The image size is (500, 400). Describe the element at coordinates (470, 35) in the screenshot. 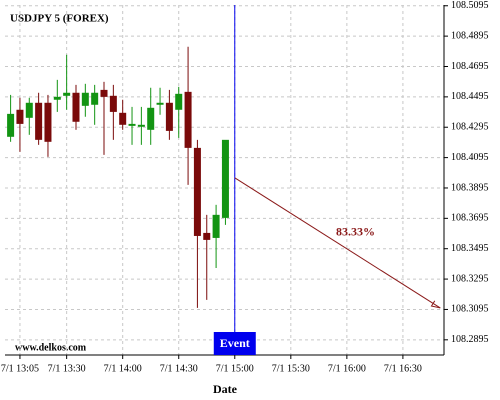

I see `y-tick-label: 108.4895` at that location.